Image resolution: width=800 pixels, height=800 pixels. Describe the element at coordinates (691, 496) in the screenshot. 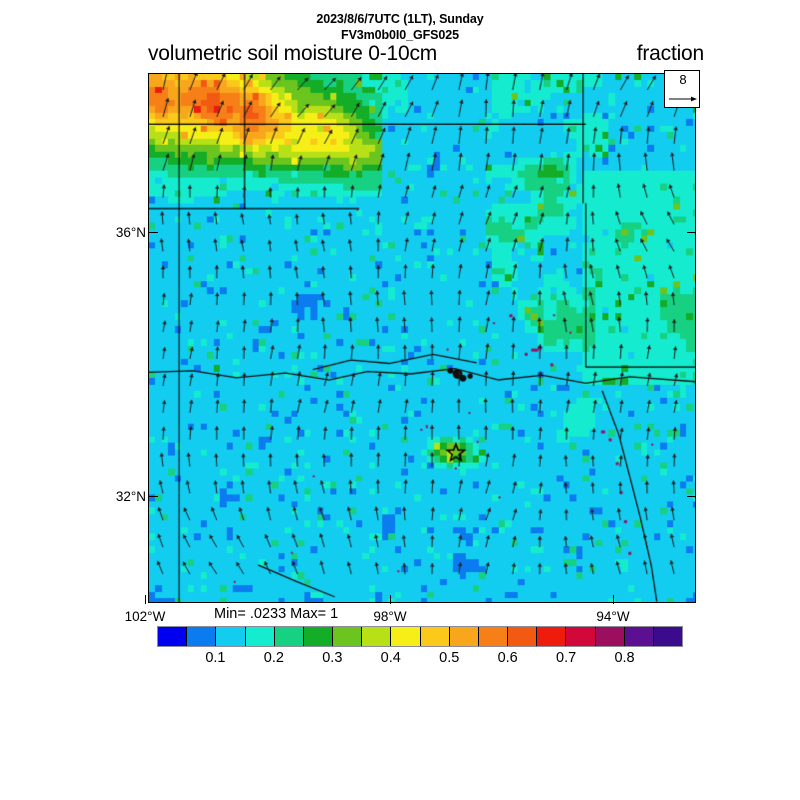

I see `lat-tick-mark-32n-right` at that location.